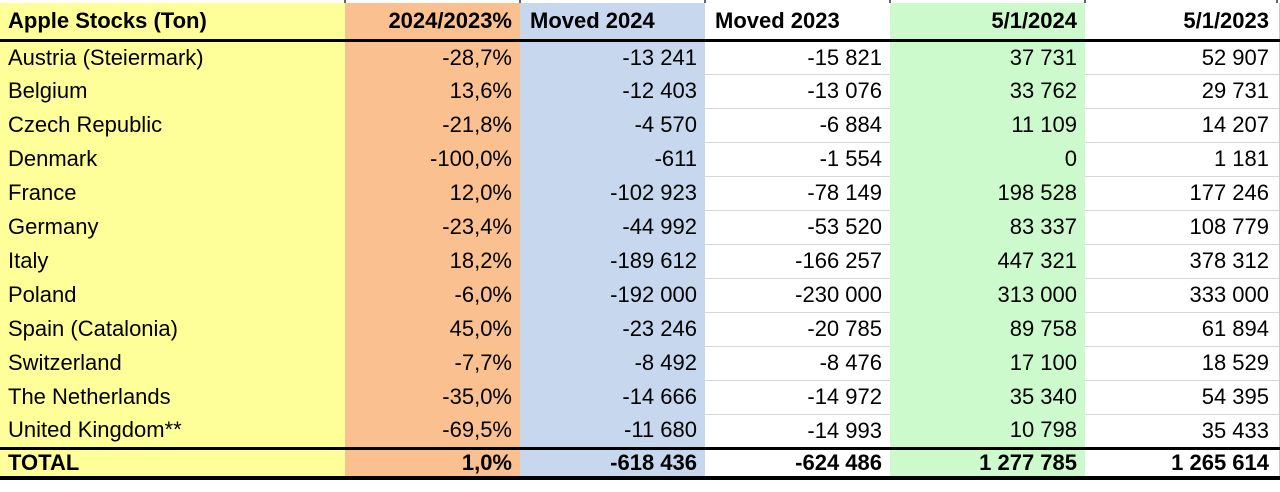  Describe the element at coordinates (612, 463) in the screenshot. I see `total-moved-2024-cell: -618 436` at that location.